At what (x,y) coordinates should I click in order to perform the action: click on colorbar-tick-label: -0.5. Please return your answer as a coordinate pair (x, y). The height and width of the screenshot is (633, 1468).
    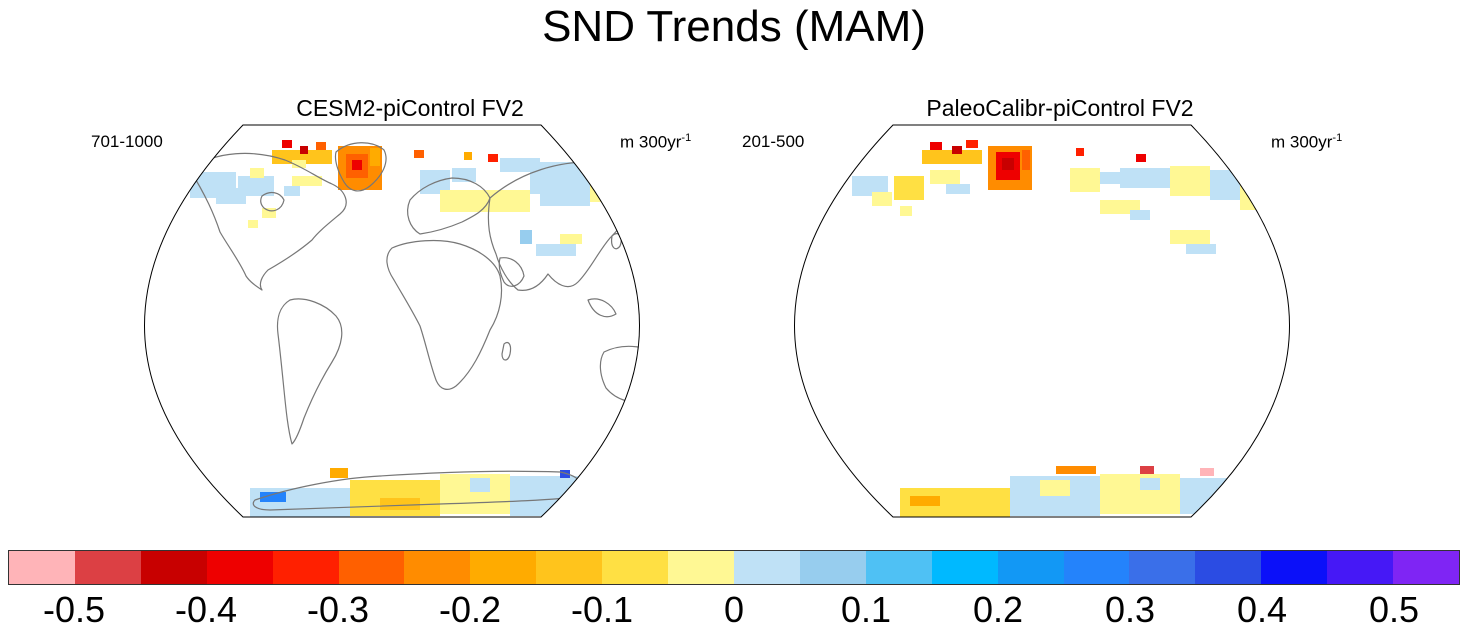
    Looking at the image, I should click on (74, 609).